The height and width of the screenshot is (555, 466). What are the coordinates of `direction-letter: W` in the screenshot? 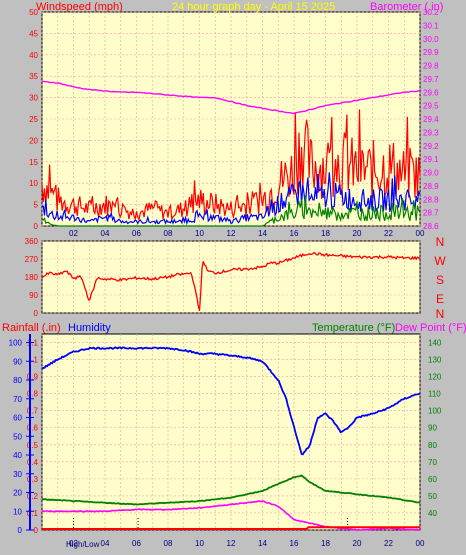 It's located at (440, 261).